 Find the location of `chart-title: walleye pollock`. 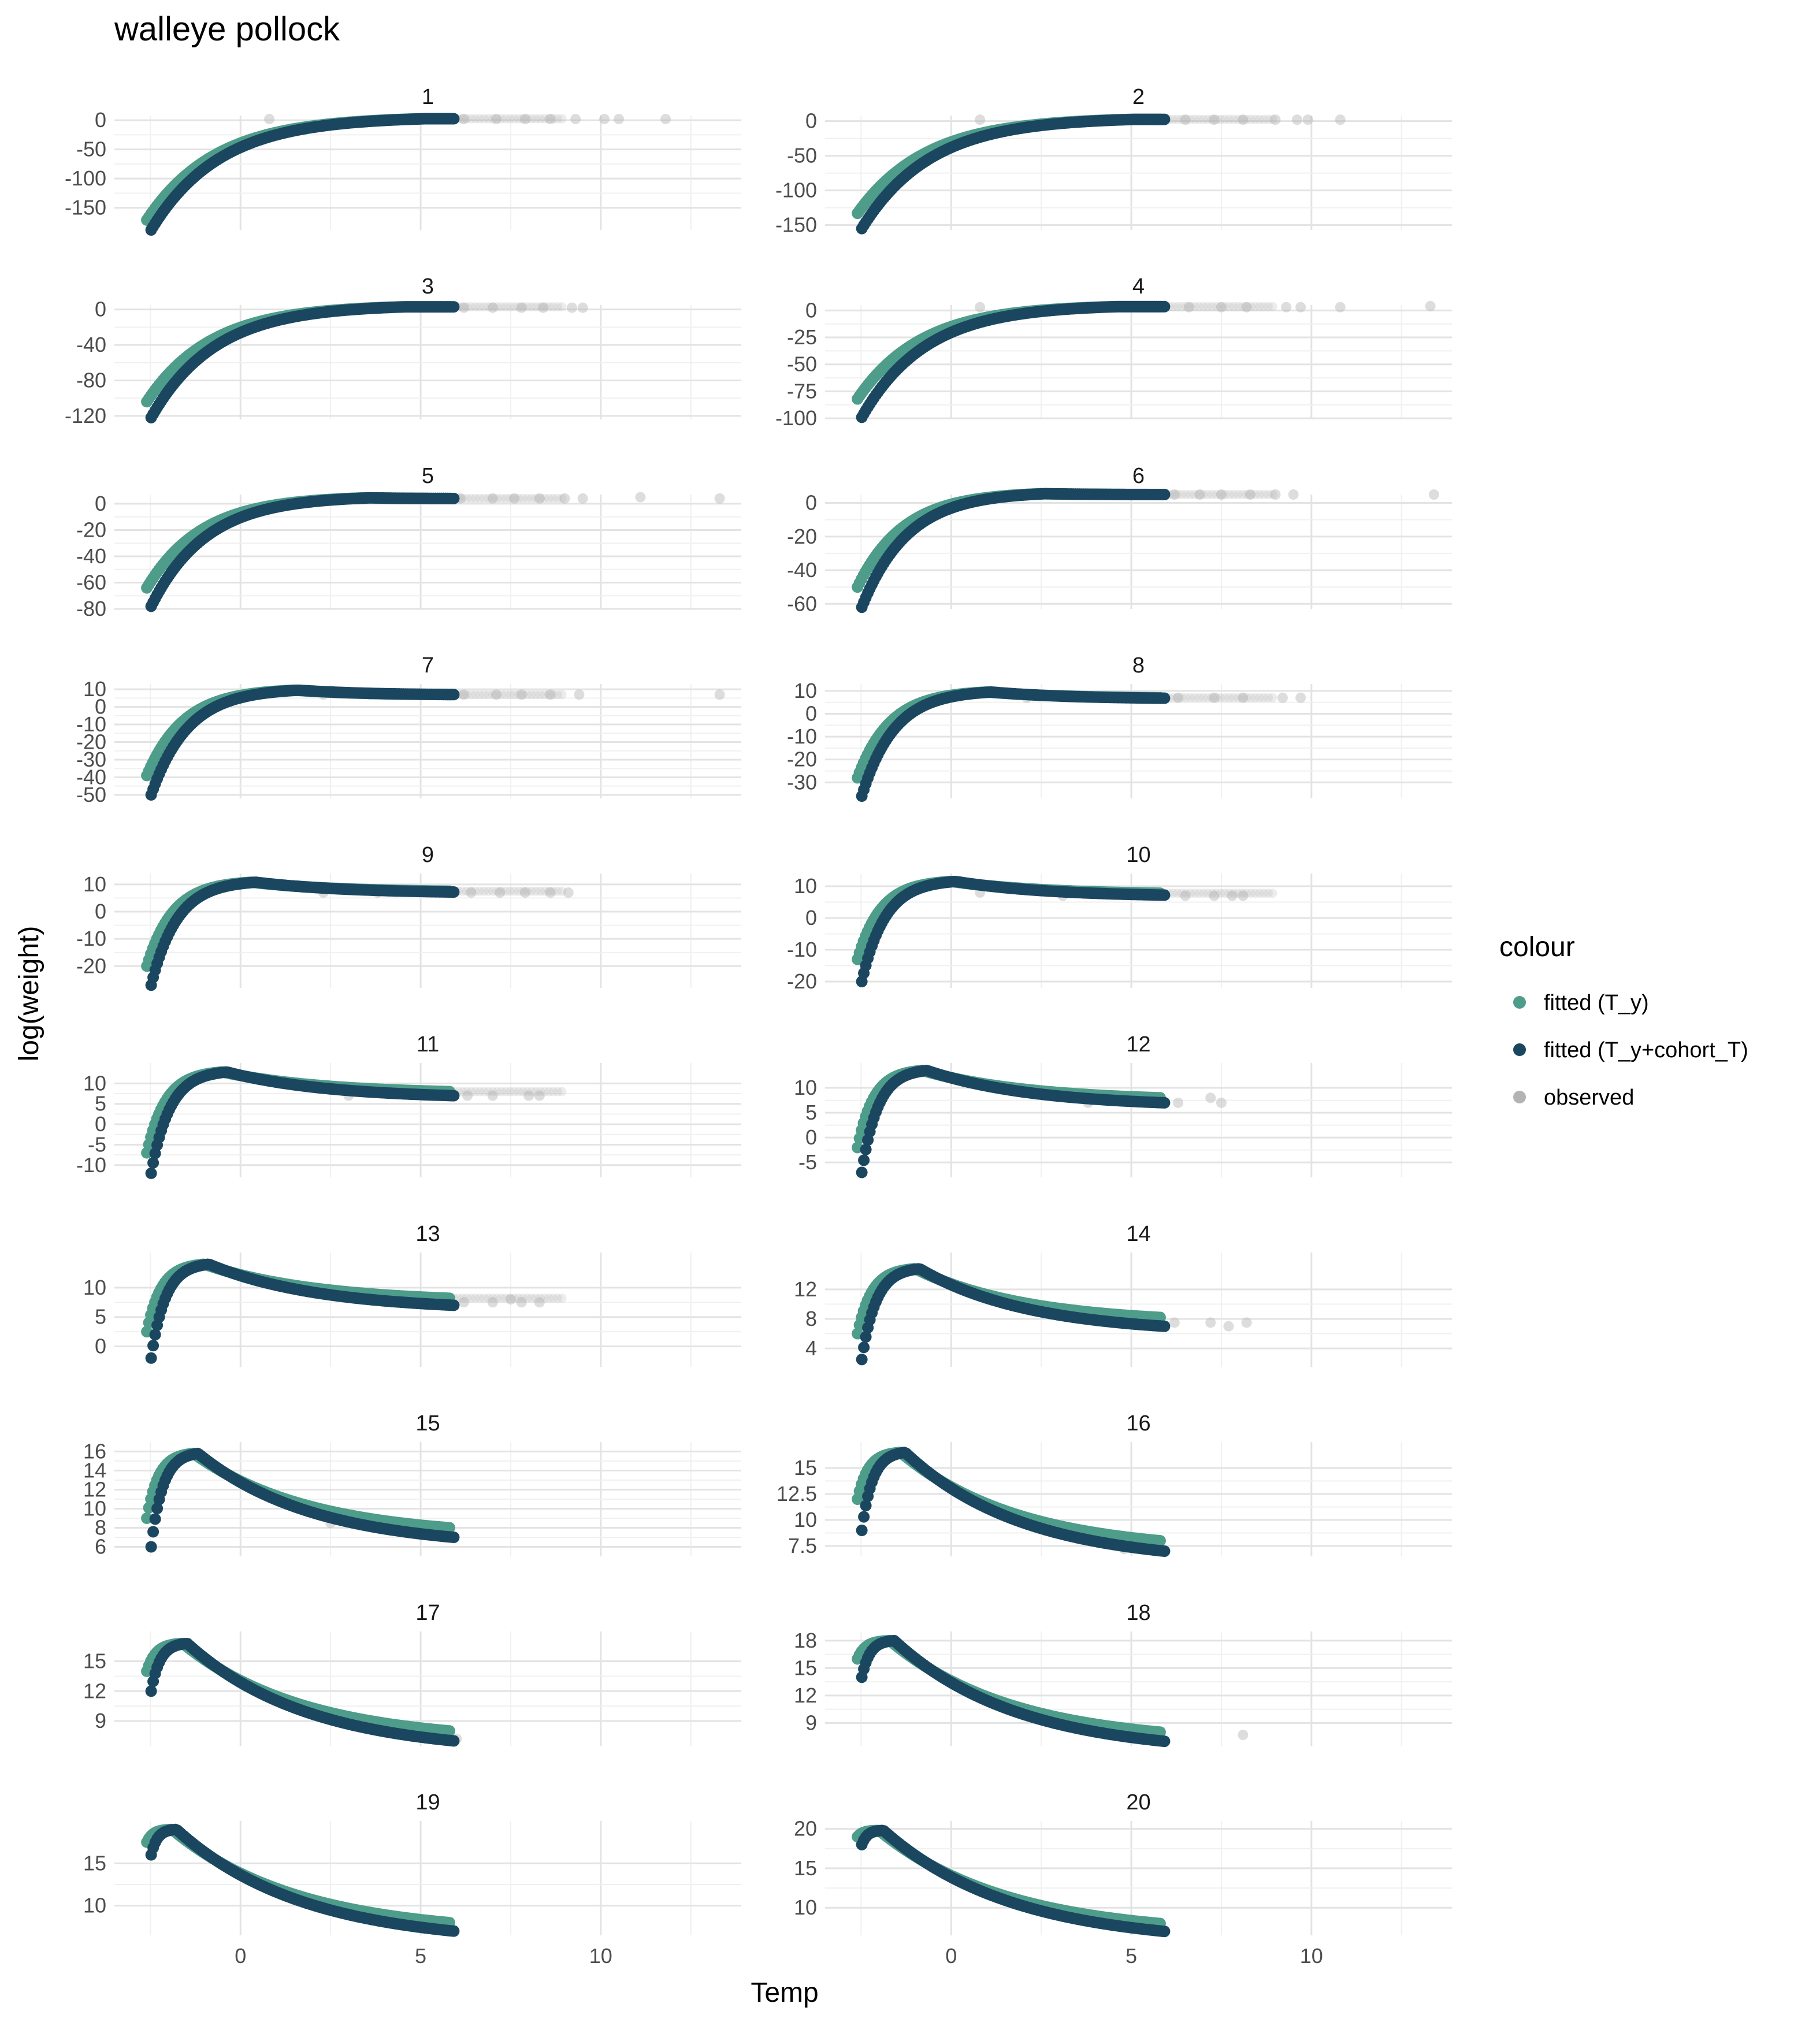

chart-title: walleye pollock is located at coordinates (227, 29).